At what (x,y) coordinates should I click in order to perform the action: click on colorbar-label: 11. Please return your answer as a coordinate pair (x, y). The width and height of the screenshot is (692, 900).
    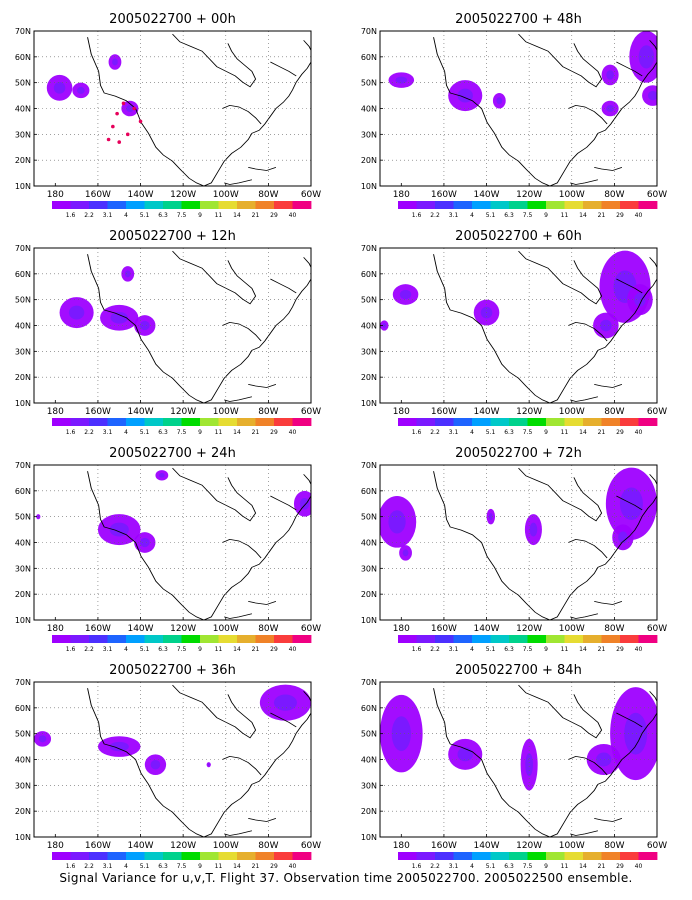
    Looking at the image, I should click on (565, 215).